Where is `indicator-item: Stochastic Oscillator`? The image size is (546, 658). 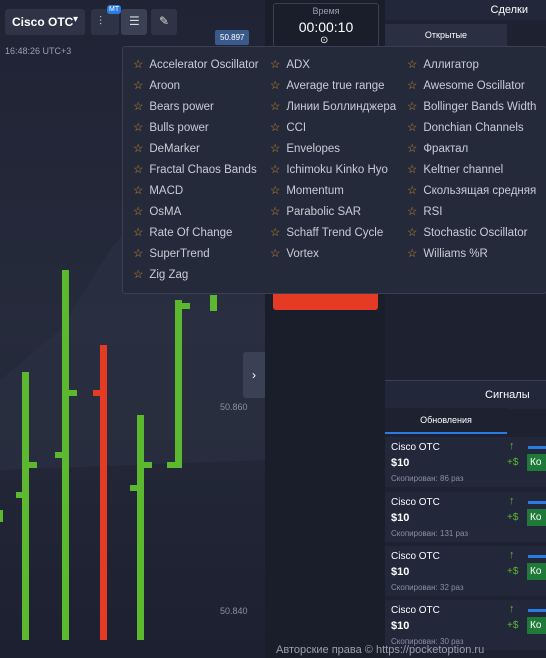 indicator-item: Stochastic Oscillator is located at coordinates (471, 233).